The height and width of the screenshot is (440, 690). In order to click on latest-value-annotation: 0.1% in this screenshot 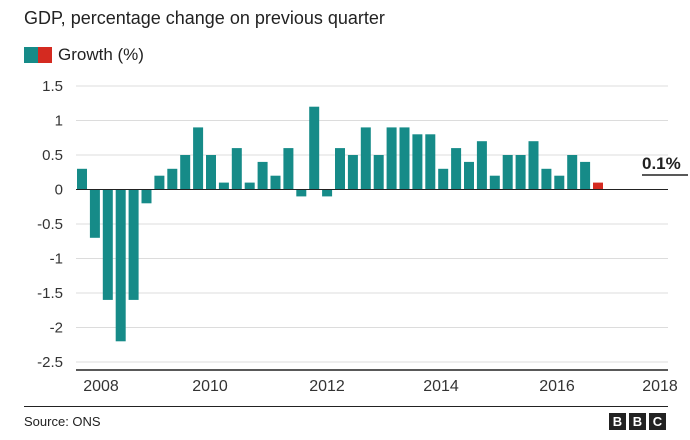, I will do `click(661, 163)`.